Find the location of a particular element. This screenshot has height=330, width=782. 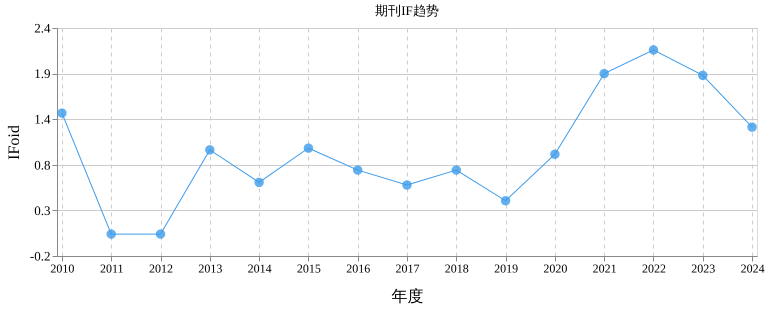

chart-title: 期刊IF趋势 is located at coordinates (407, 10).